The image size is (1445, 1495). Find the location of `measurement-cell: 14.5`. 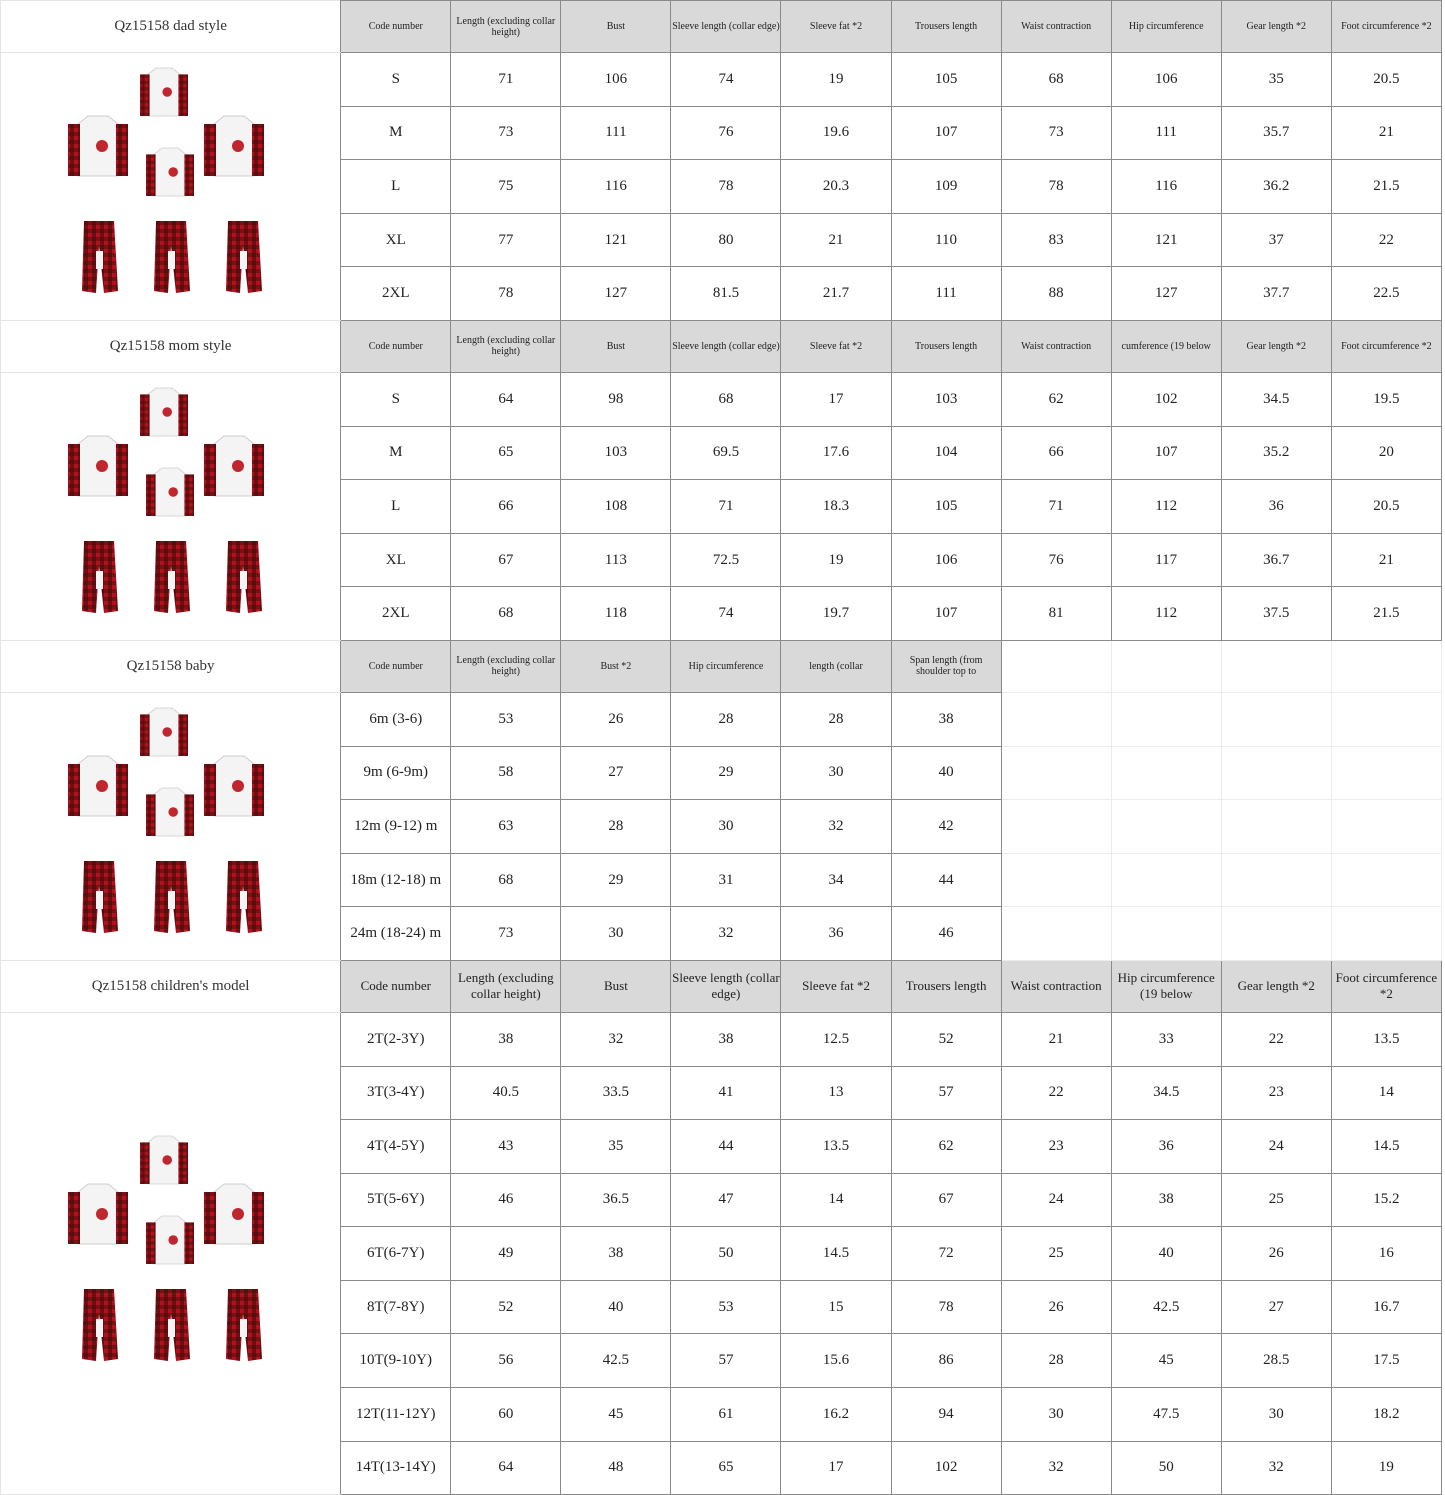

measurement-cell: 14.5 is located at coordinates (836, 1253).